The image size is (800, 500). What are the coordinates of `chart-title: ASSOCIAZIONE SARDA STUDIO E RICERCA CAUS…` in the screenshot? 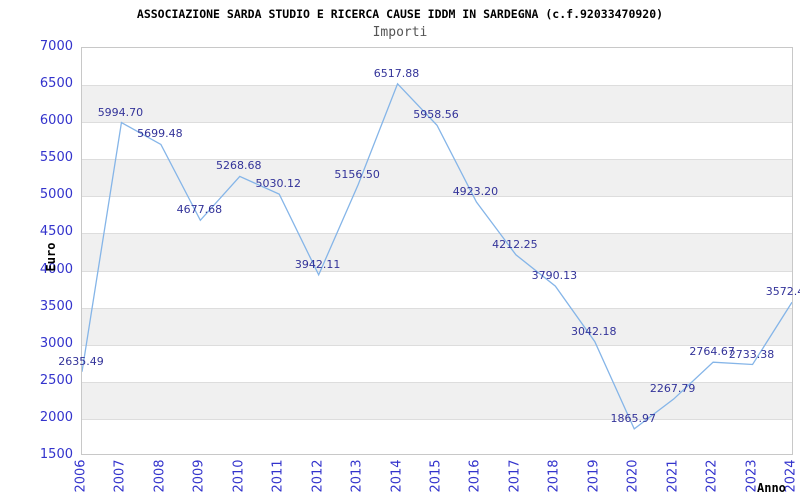 It's located at (400, 14).